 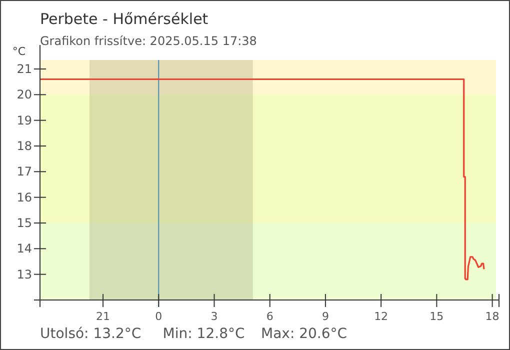 I want to click on chart-title: Perbete - Hőmérséklet, so click(x=124, y=19).